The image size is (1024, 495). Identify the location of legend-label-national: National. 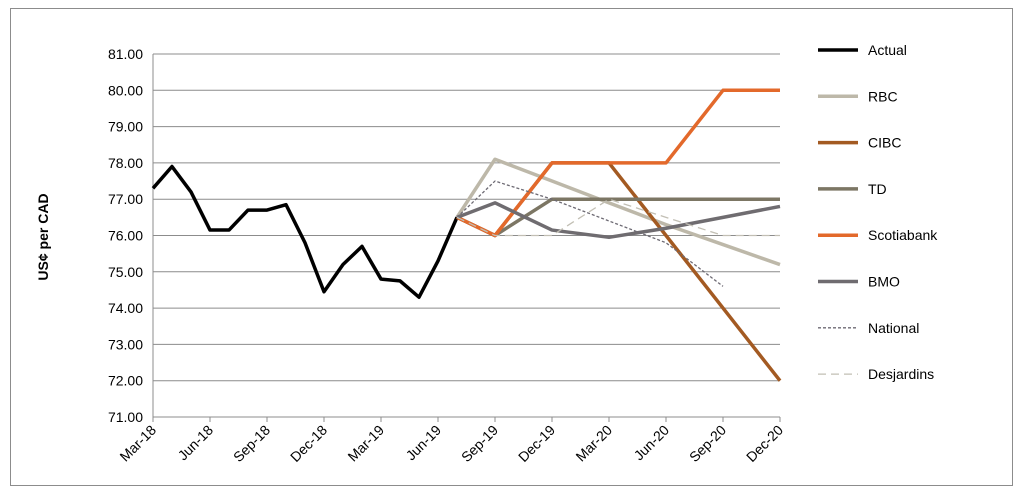
(893, 328).